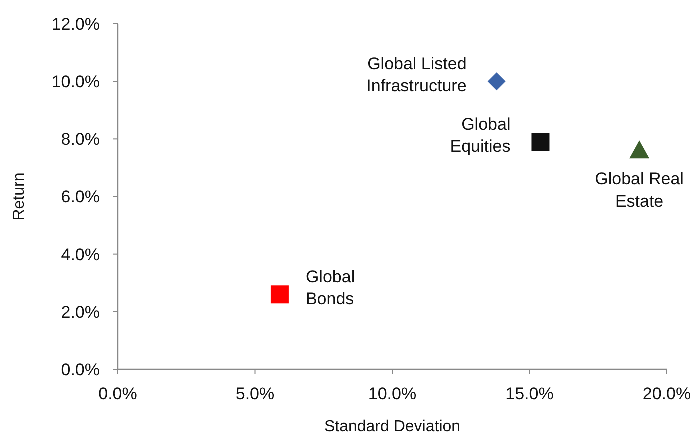 Image resolution: width=700 pixels, height=435 pixels. What do you see at coordinates (80, 370) in the screenshot?
I see `y-tick-label: 0.0%` at bounding box center [80, 370].